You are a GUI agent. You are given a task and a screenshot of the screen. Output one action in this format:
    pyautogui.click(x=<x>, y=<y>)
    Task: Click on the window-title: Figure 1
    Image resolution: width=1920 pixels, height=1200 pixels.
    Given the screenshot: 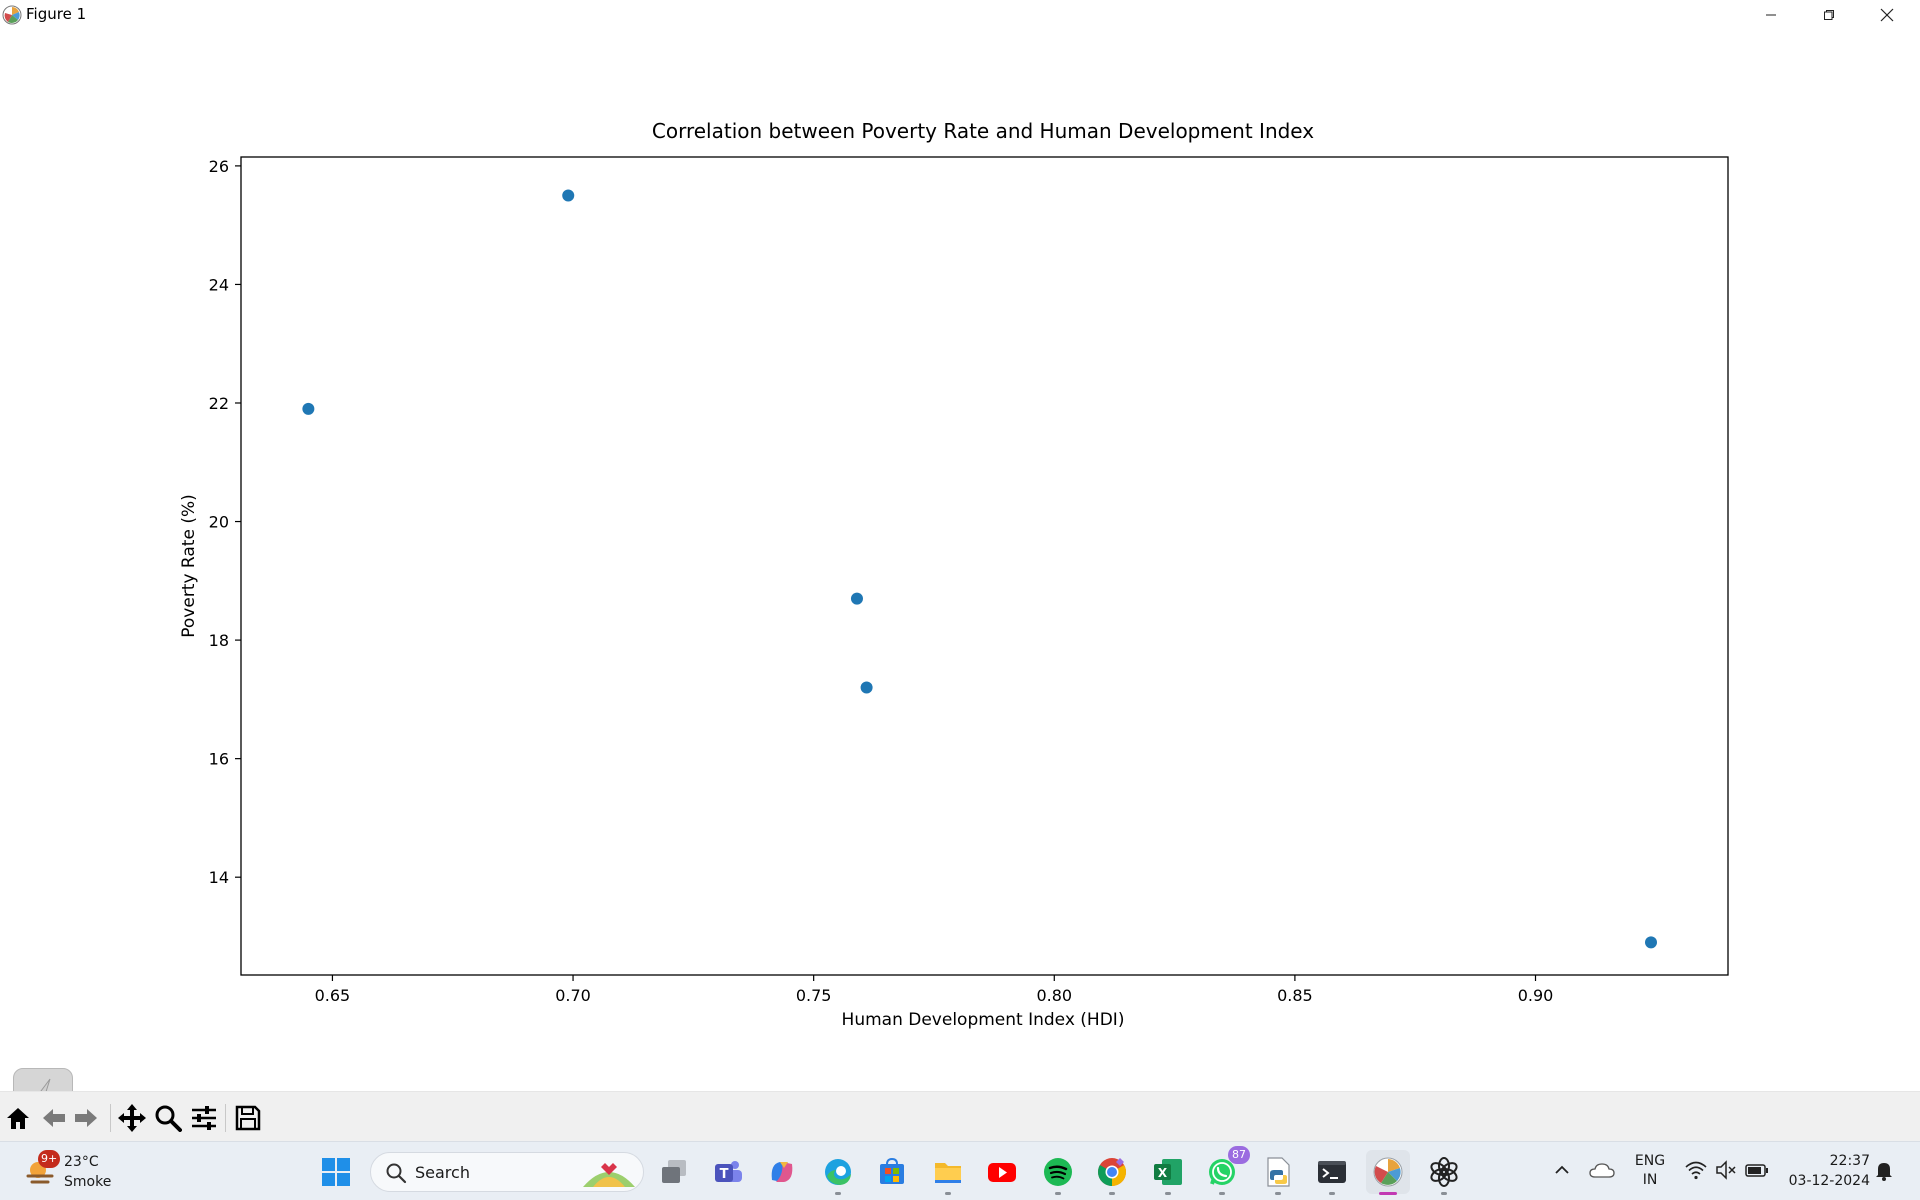 What is the action you would take?
    pyautogui.click(x=56, y=14)
    